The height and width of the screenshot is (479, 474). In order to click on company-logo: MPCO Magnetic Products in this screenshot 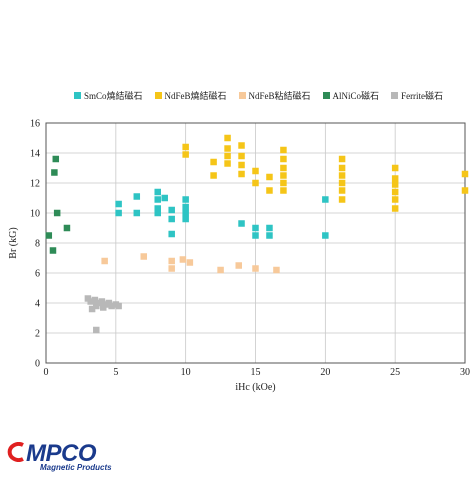, I will do `click(71, 457)`.